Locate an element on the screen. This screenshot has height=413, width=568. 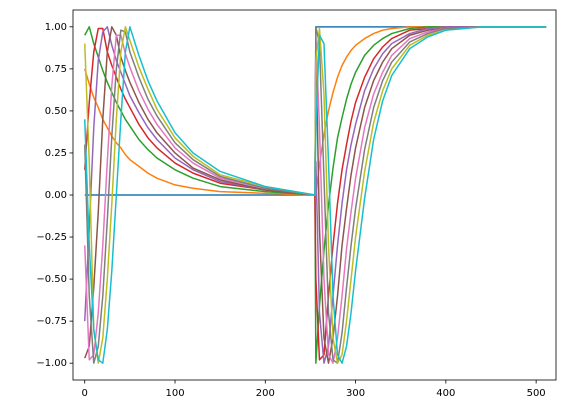
y-tick-label: −0.50 is located at coordinates (51, 279).